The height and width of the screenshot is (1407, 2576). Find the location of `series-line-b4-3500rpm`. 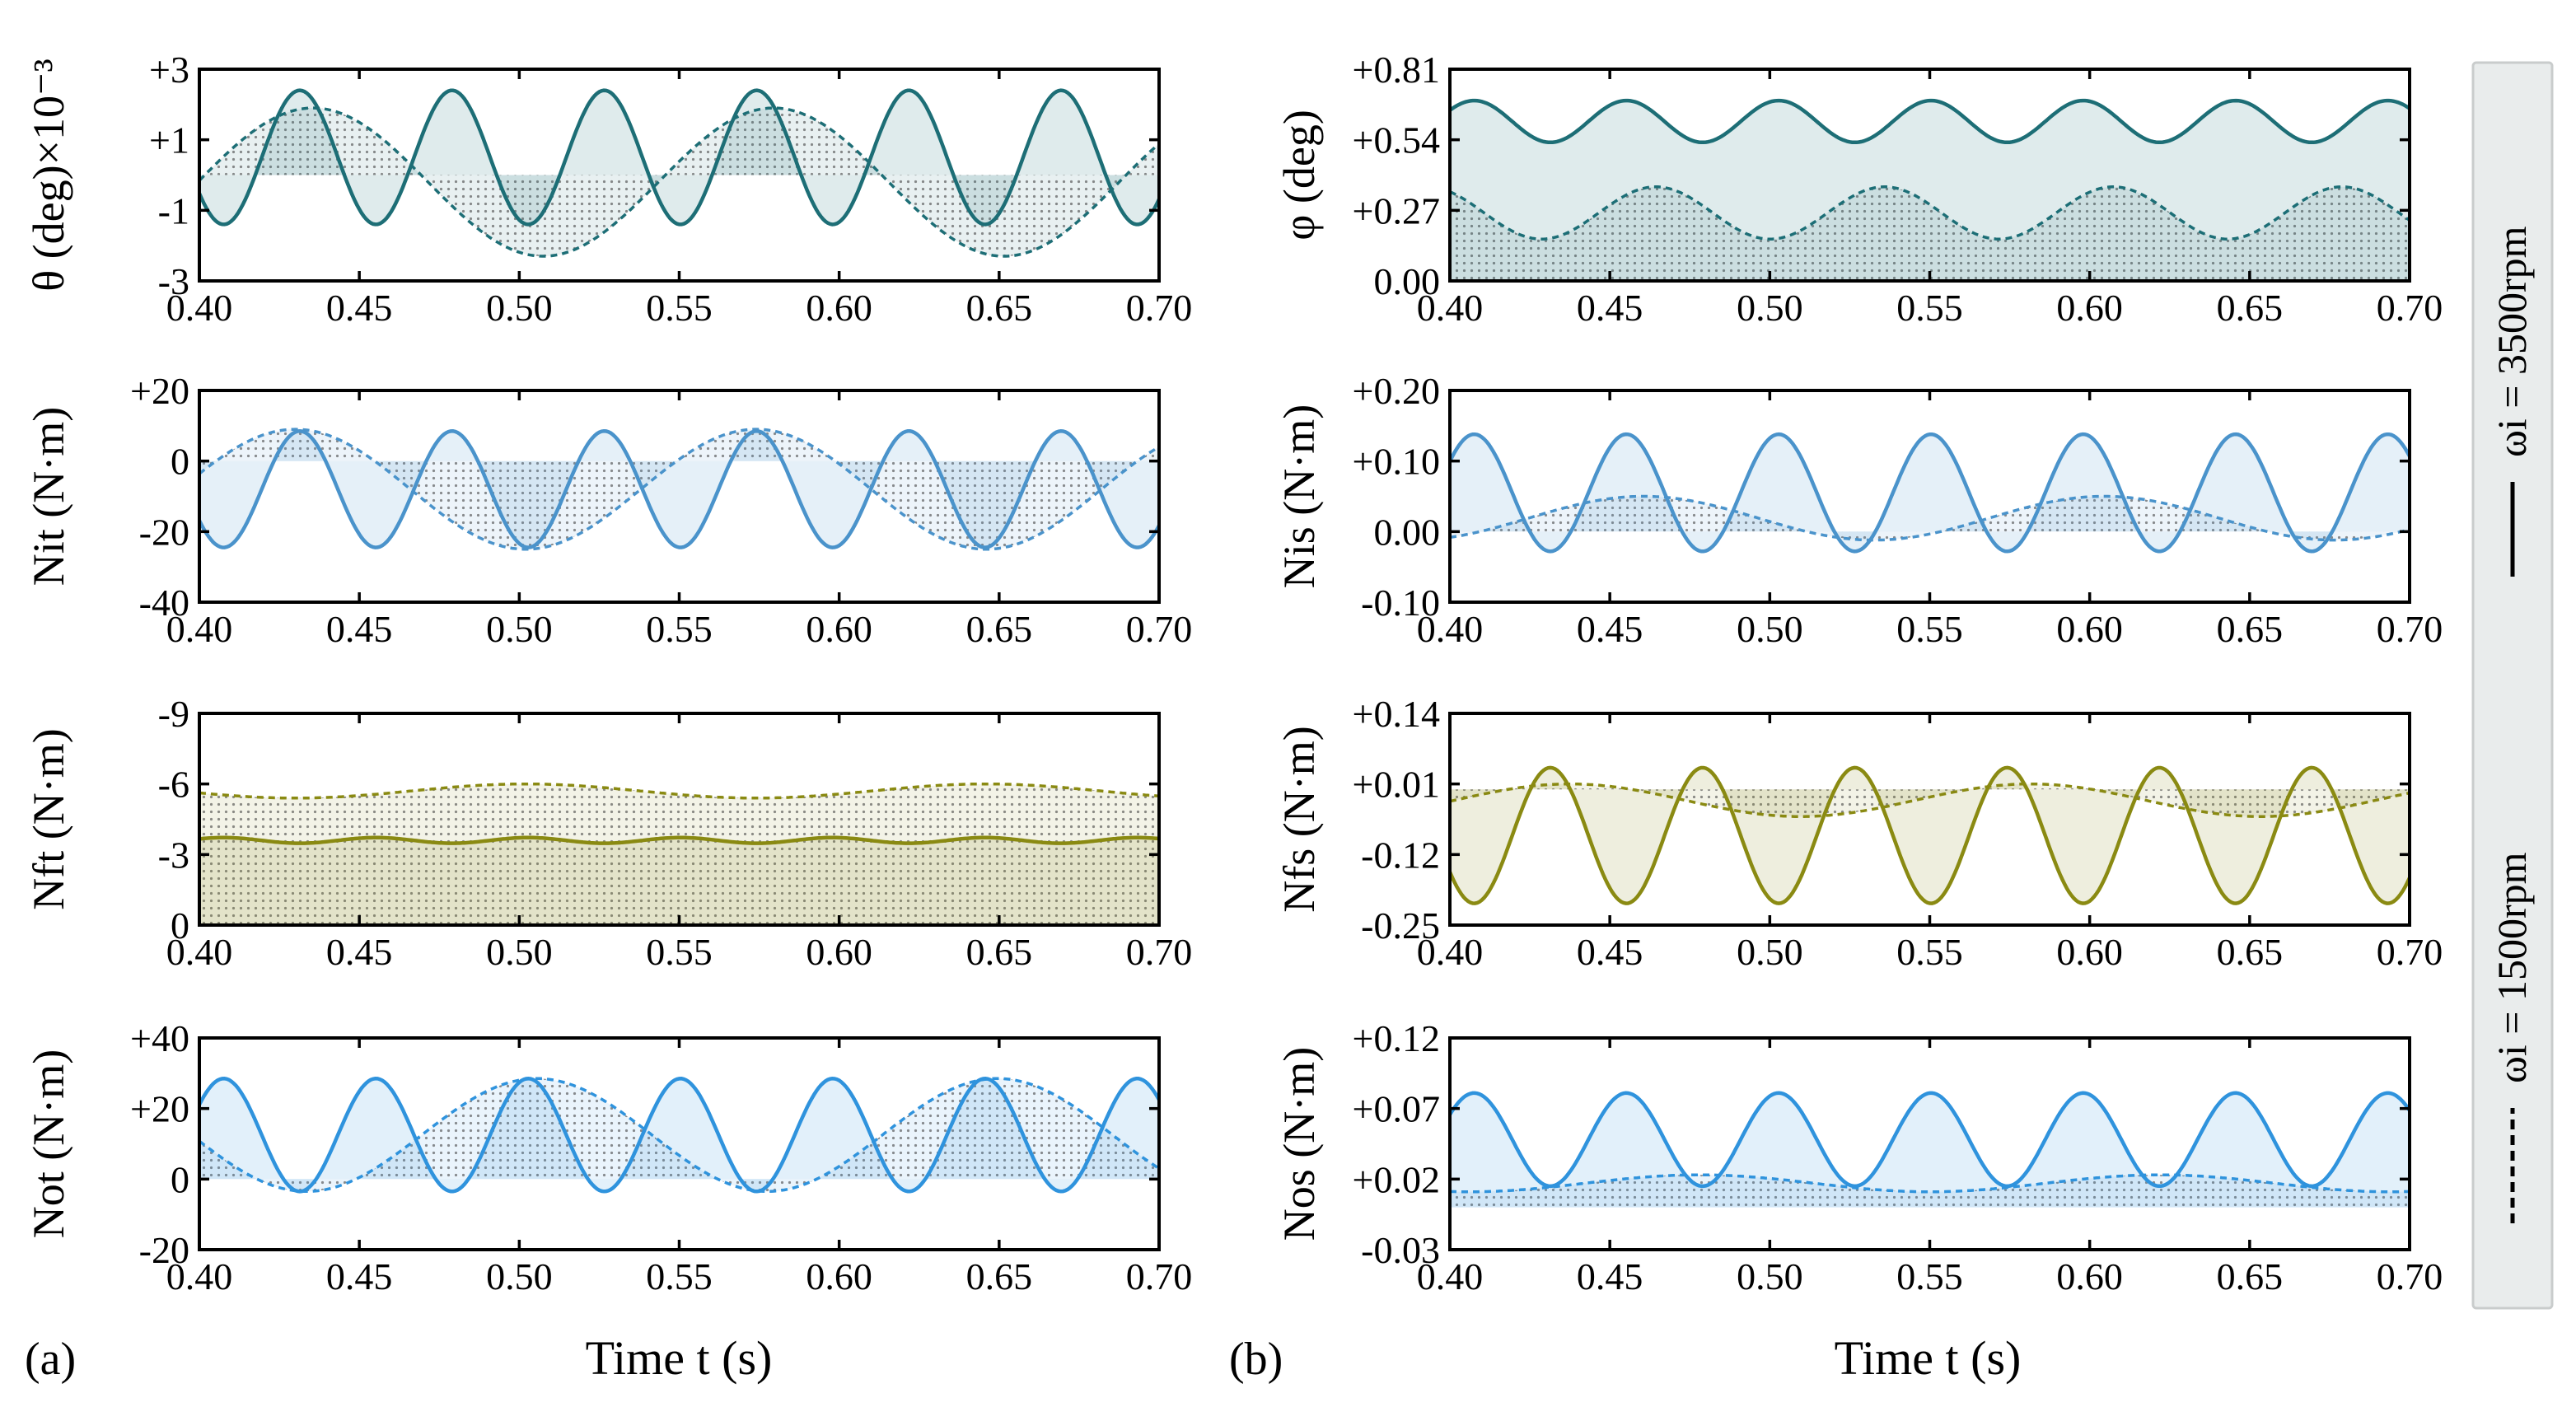

series-line-b4-3500rpm is located at coordinates (1930, 1140).